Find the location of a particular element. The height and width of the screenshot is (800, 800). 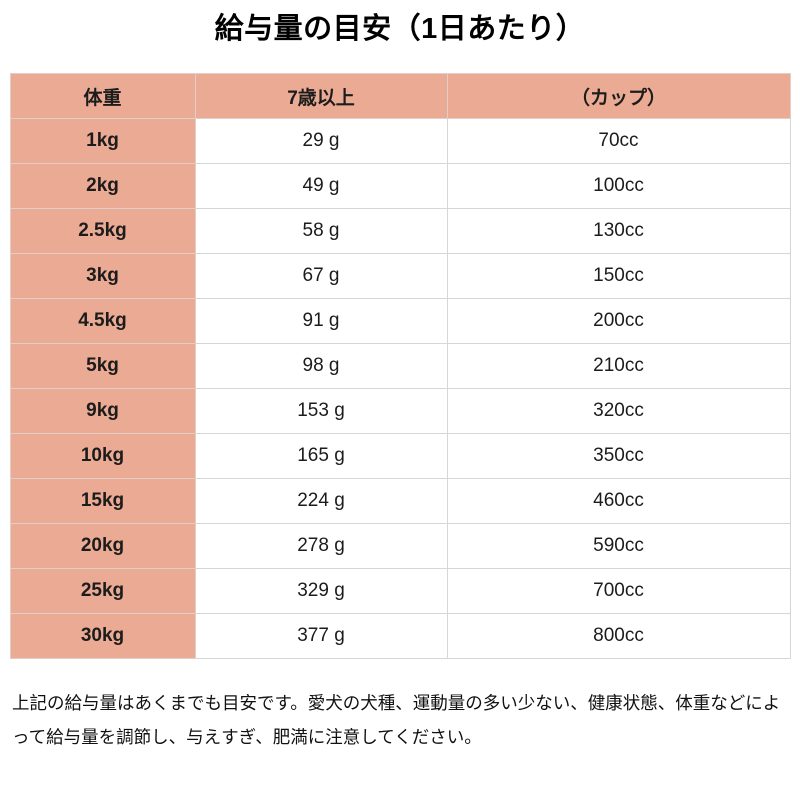

header-row: 体重 7歳以上 （カップ） is located at coordinates (400, 96).